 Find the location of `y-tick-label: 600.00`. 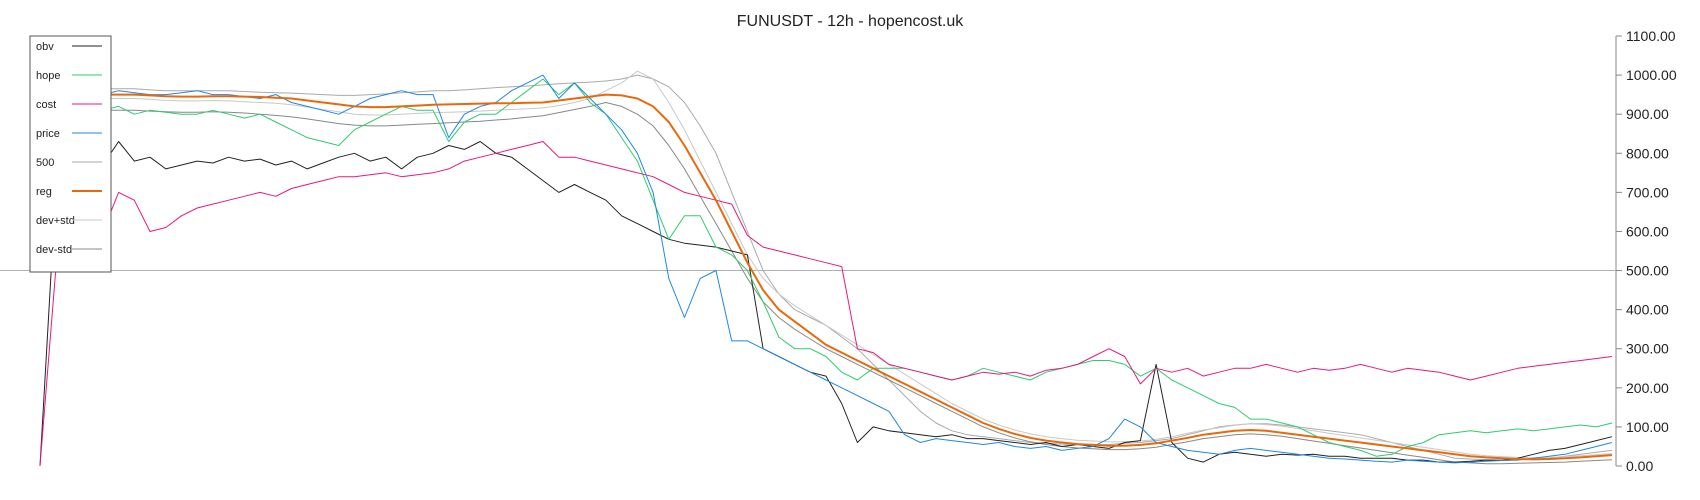

y-tick-label: 600.00 is located at coordinates (1647, 231).